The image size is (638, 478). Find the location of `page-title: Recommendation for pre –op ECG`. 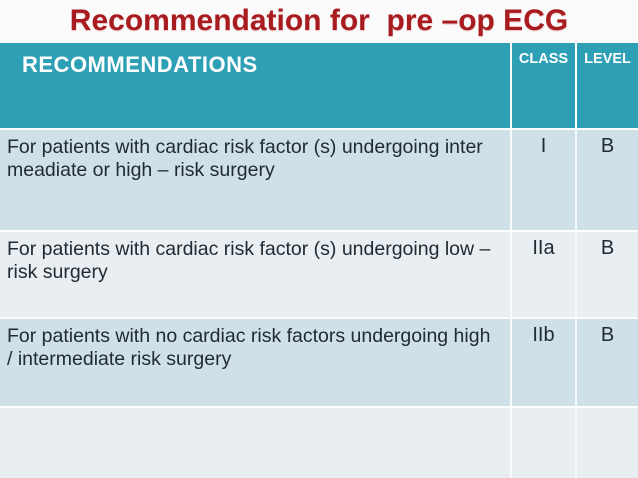

page-title: Recommendation for pre –op ECG is located at coordinates (319, 20).